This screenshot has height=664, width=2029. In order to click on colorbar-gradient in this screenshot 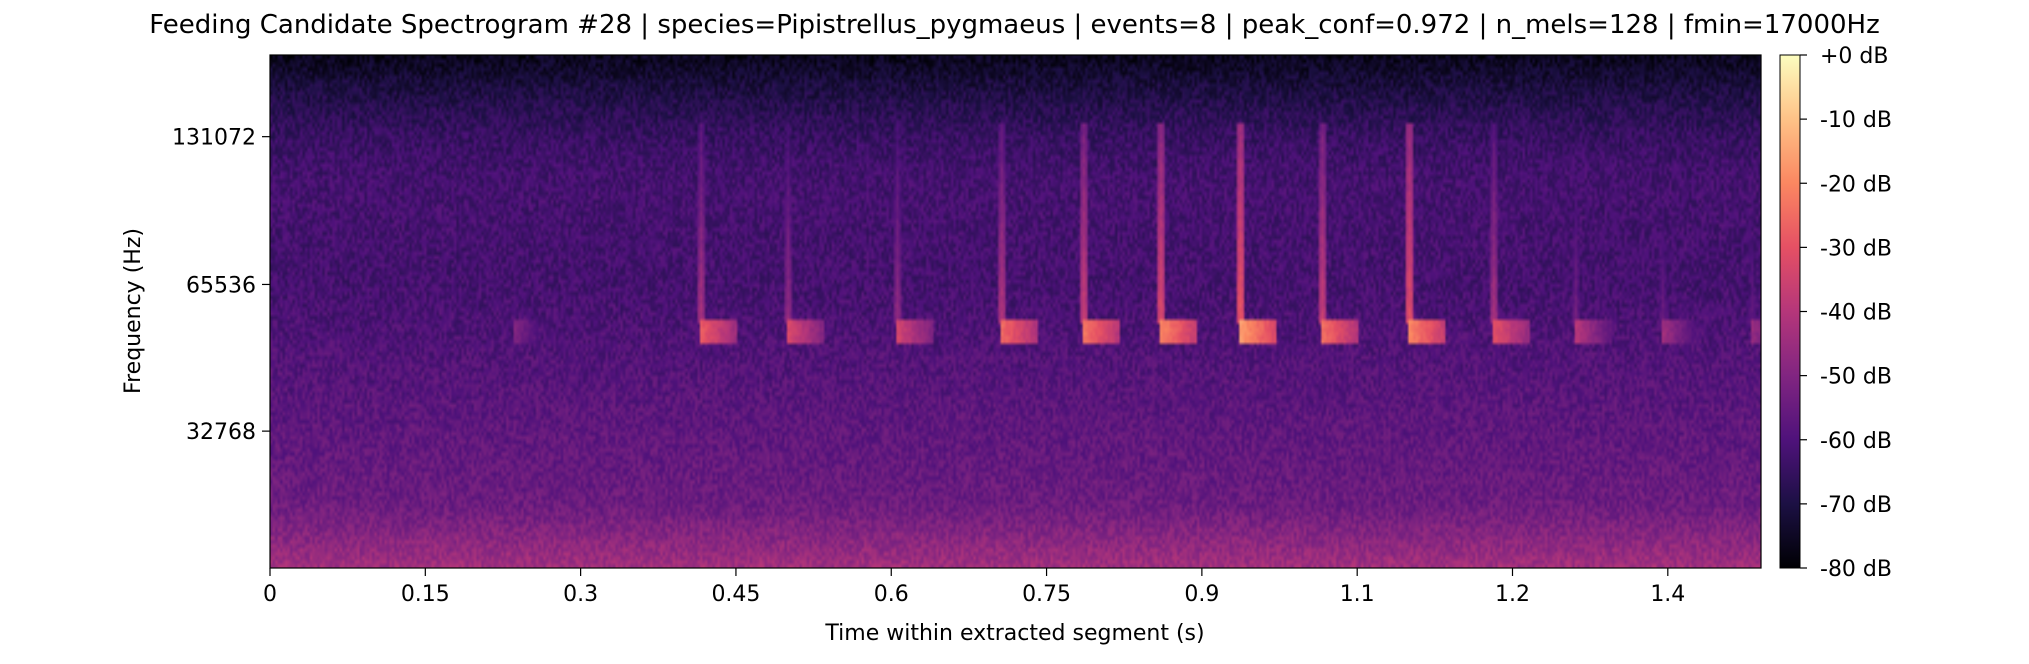, I will do `click(1790, 311)`.